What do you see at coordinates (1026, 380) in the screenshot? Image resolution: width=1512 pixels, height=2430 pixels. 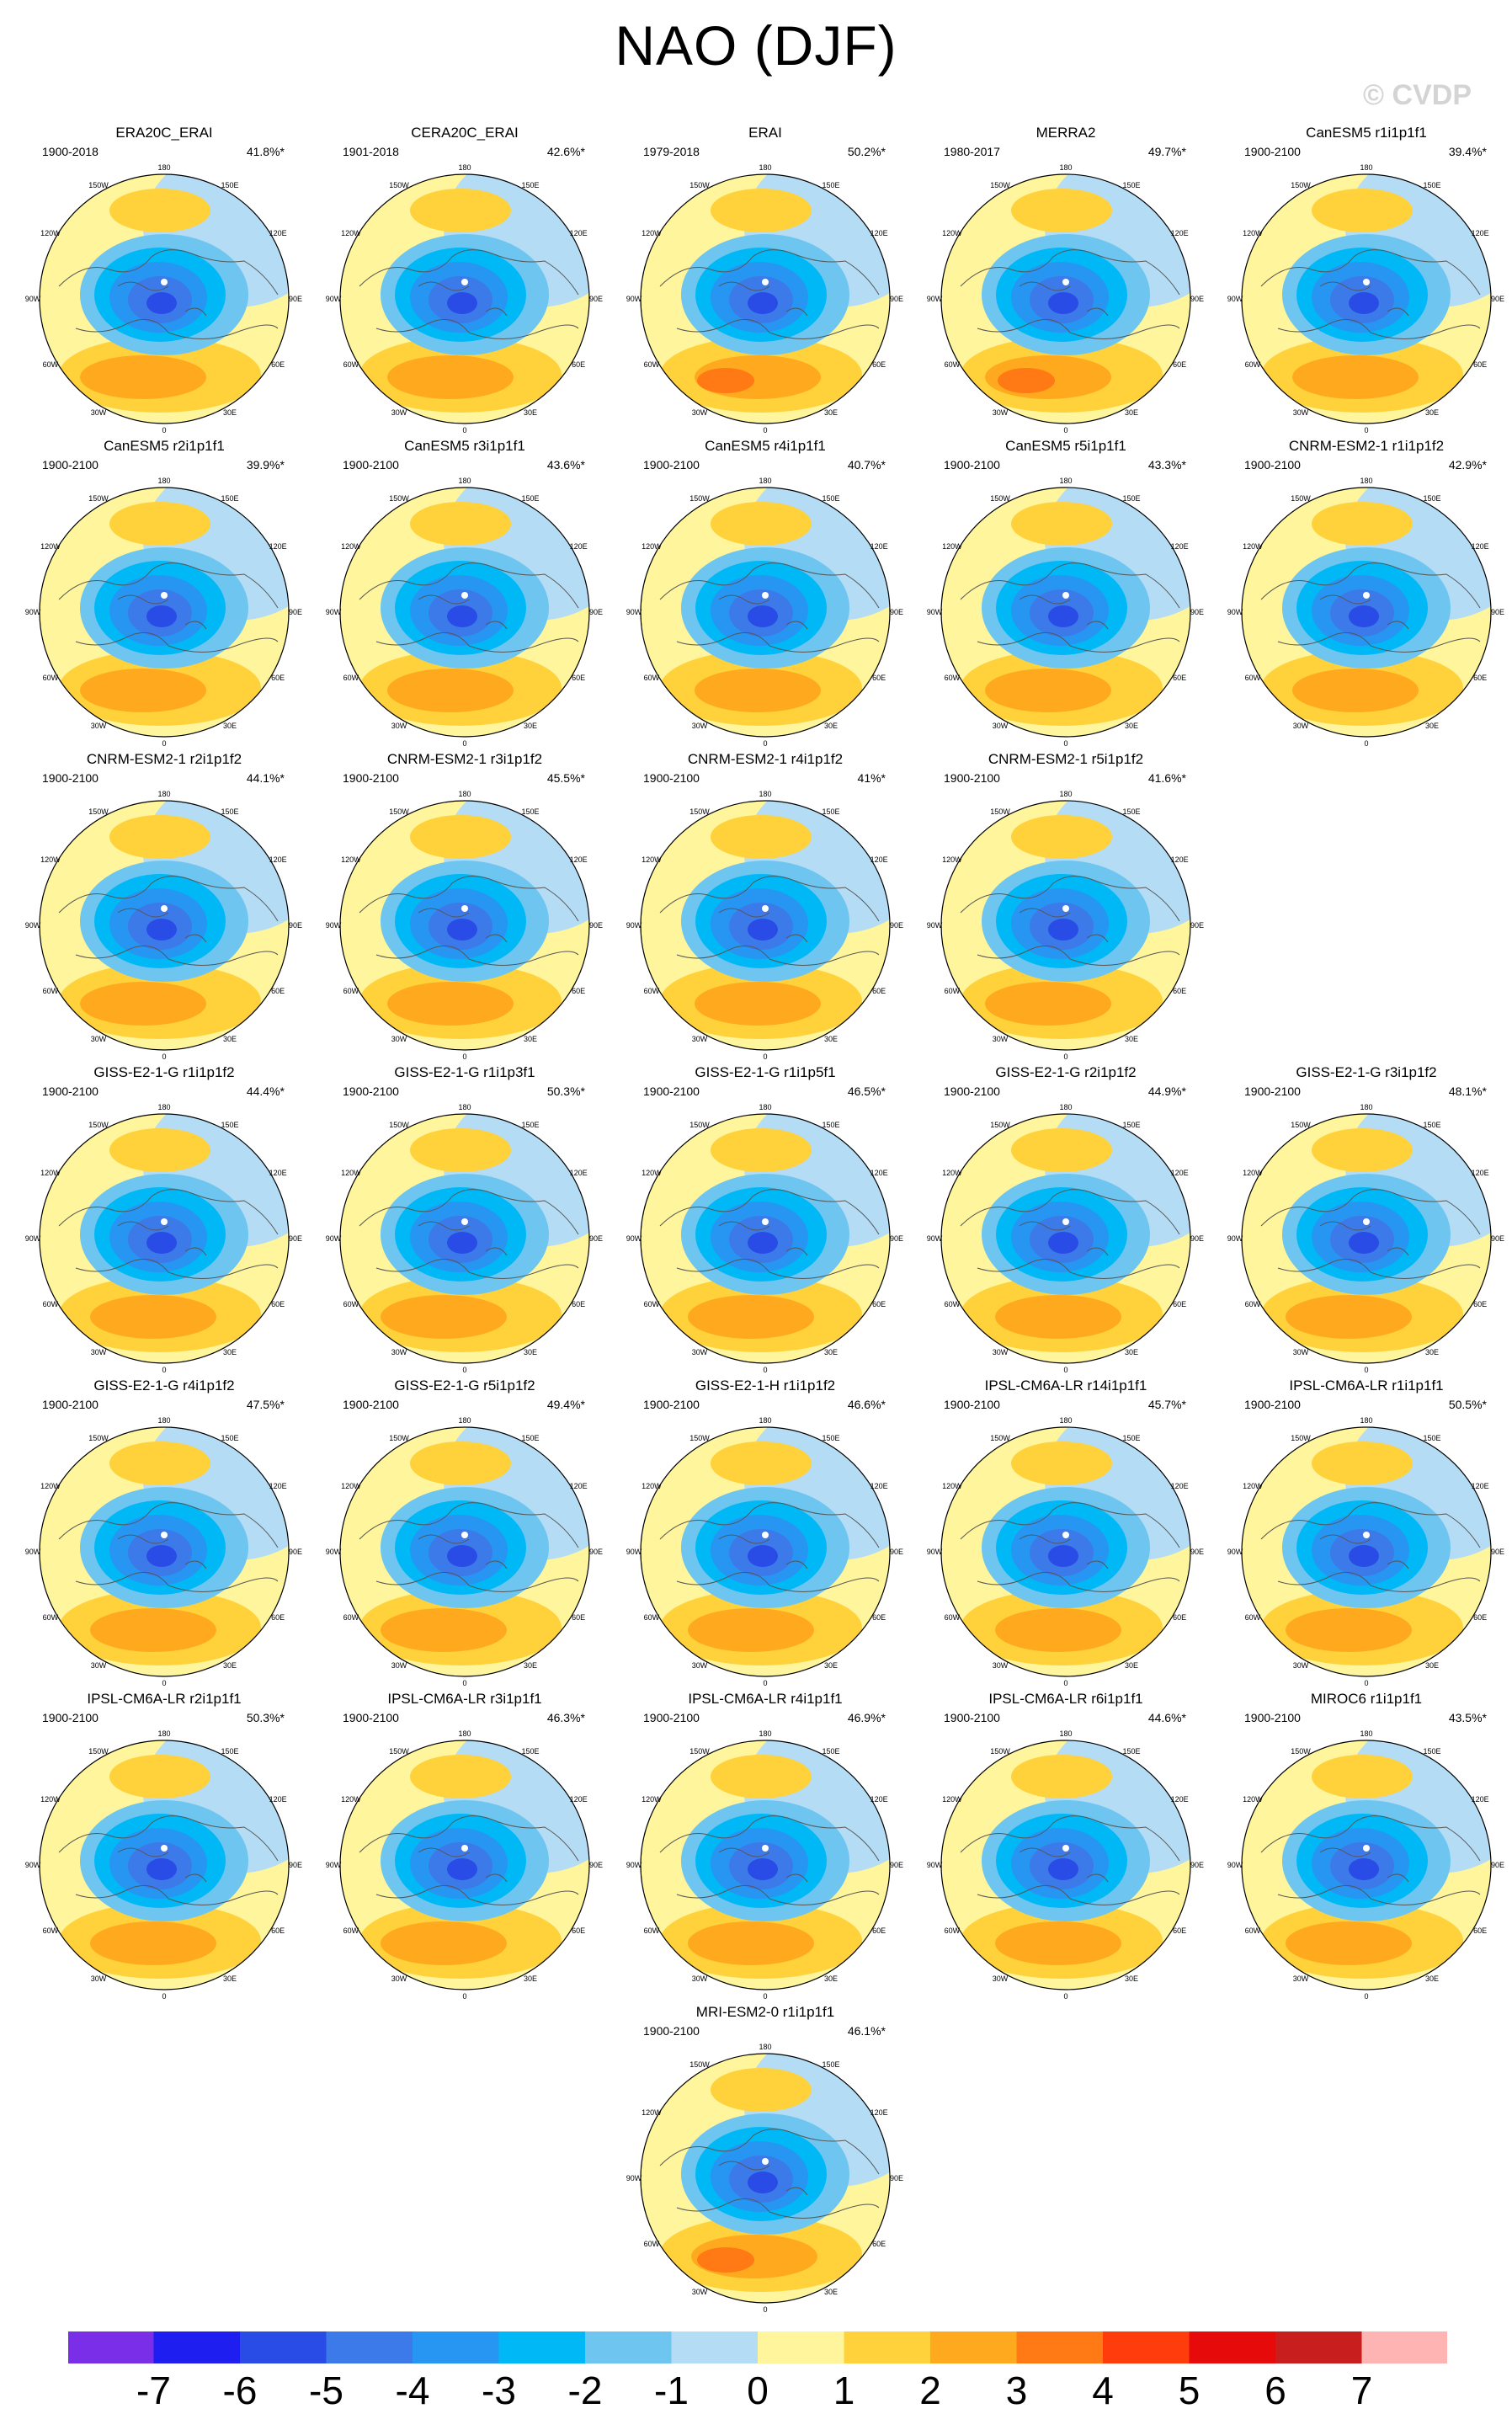 I see `azores-positive-max` at bounding box center [1026, 380].